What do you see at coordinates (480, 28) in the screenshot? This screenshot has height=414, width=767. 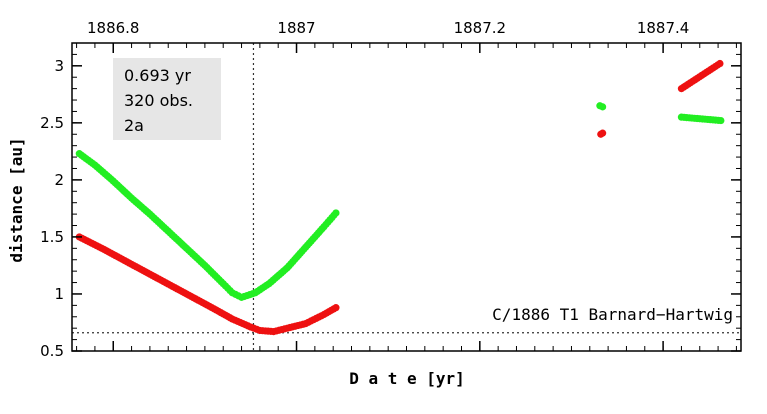 I see `x-tick-label: 1887.2` at bounding box center [480, 28].